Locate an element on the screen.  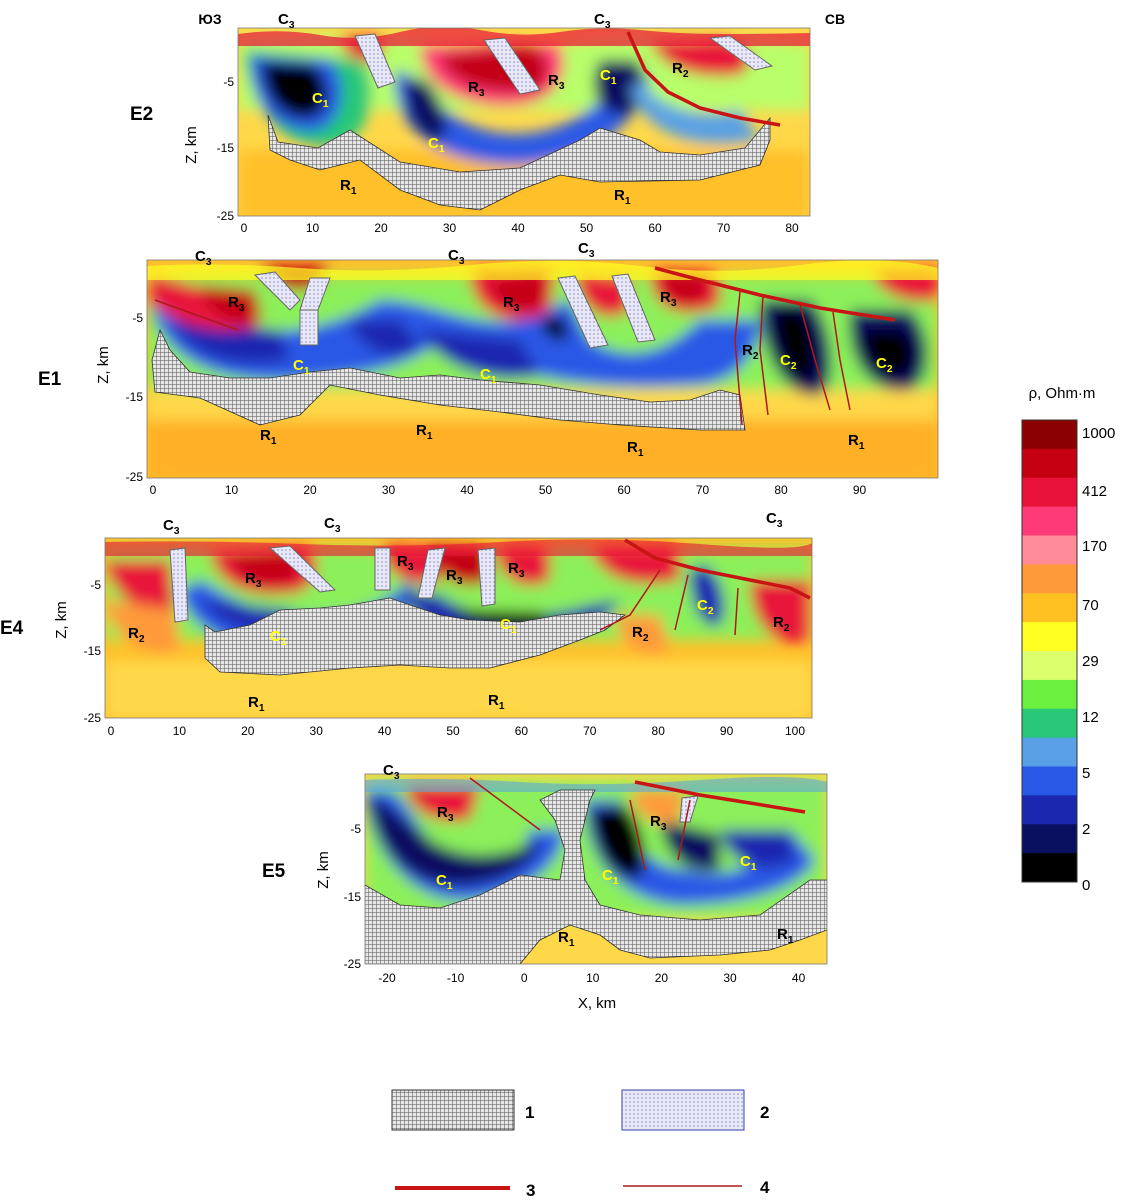
profile-e2-ytick: -5 is located at coordinates (228, 82).